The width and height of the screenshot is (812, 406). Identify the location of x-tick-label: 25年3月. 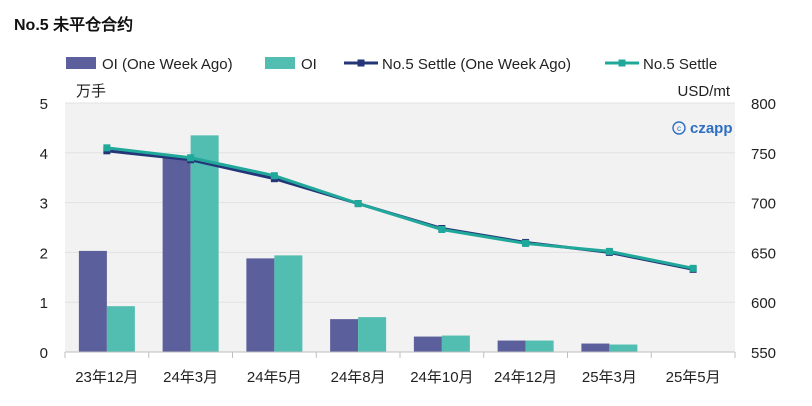
(609, 377).